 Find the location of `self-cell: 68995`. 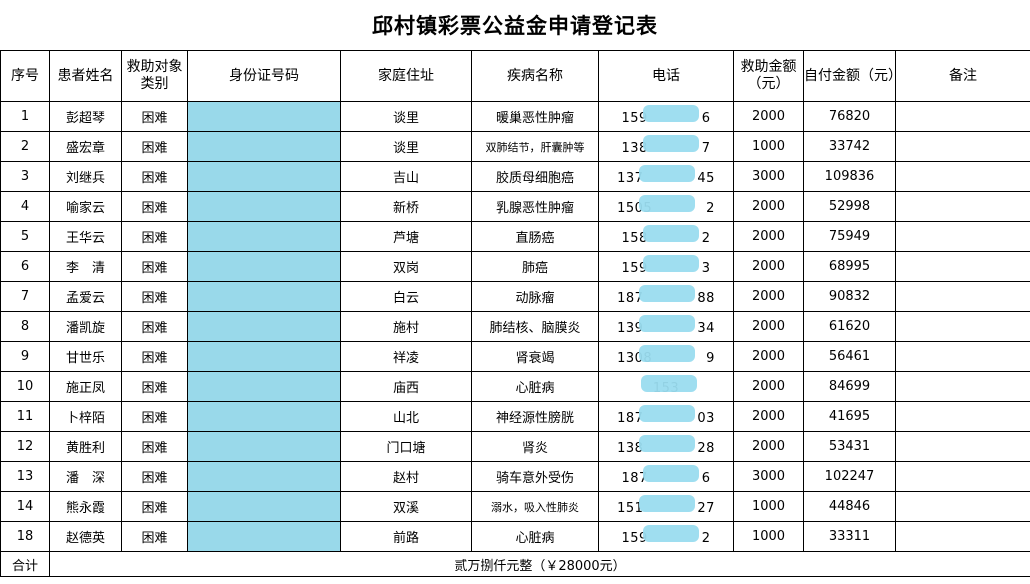

self-cell: 68995 is located at coordinates (849, 266).